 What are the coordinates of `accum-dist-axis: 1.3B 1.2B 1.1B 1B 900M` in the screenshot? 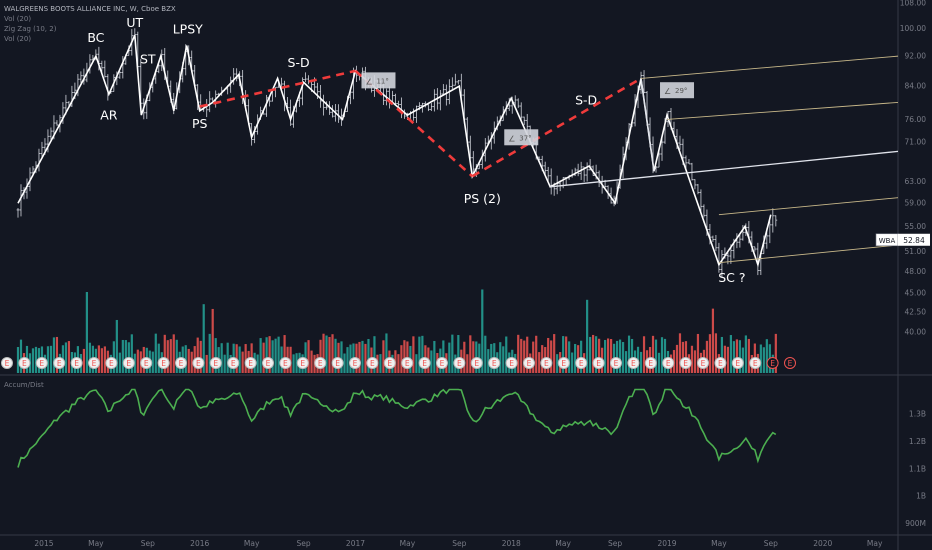 It's located at (915, 469).